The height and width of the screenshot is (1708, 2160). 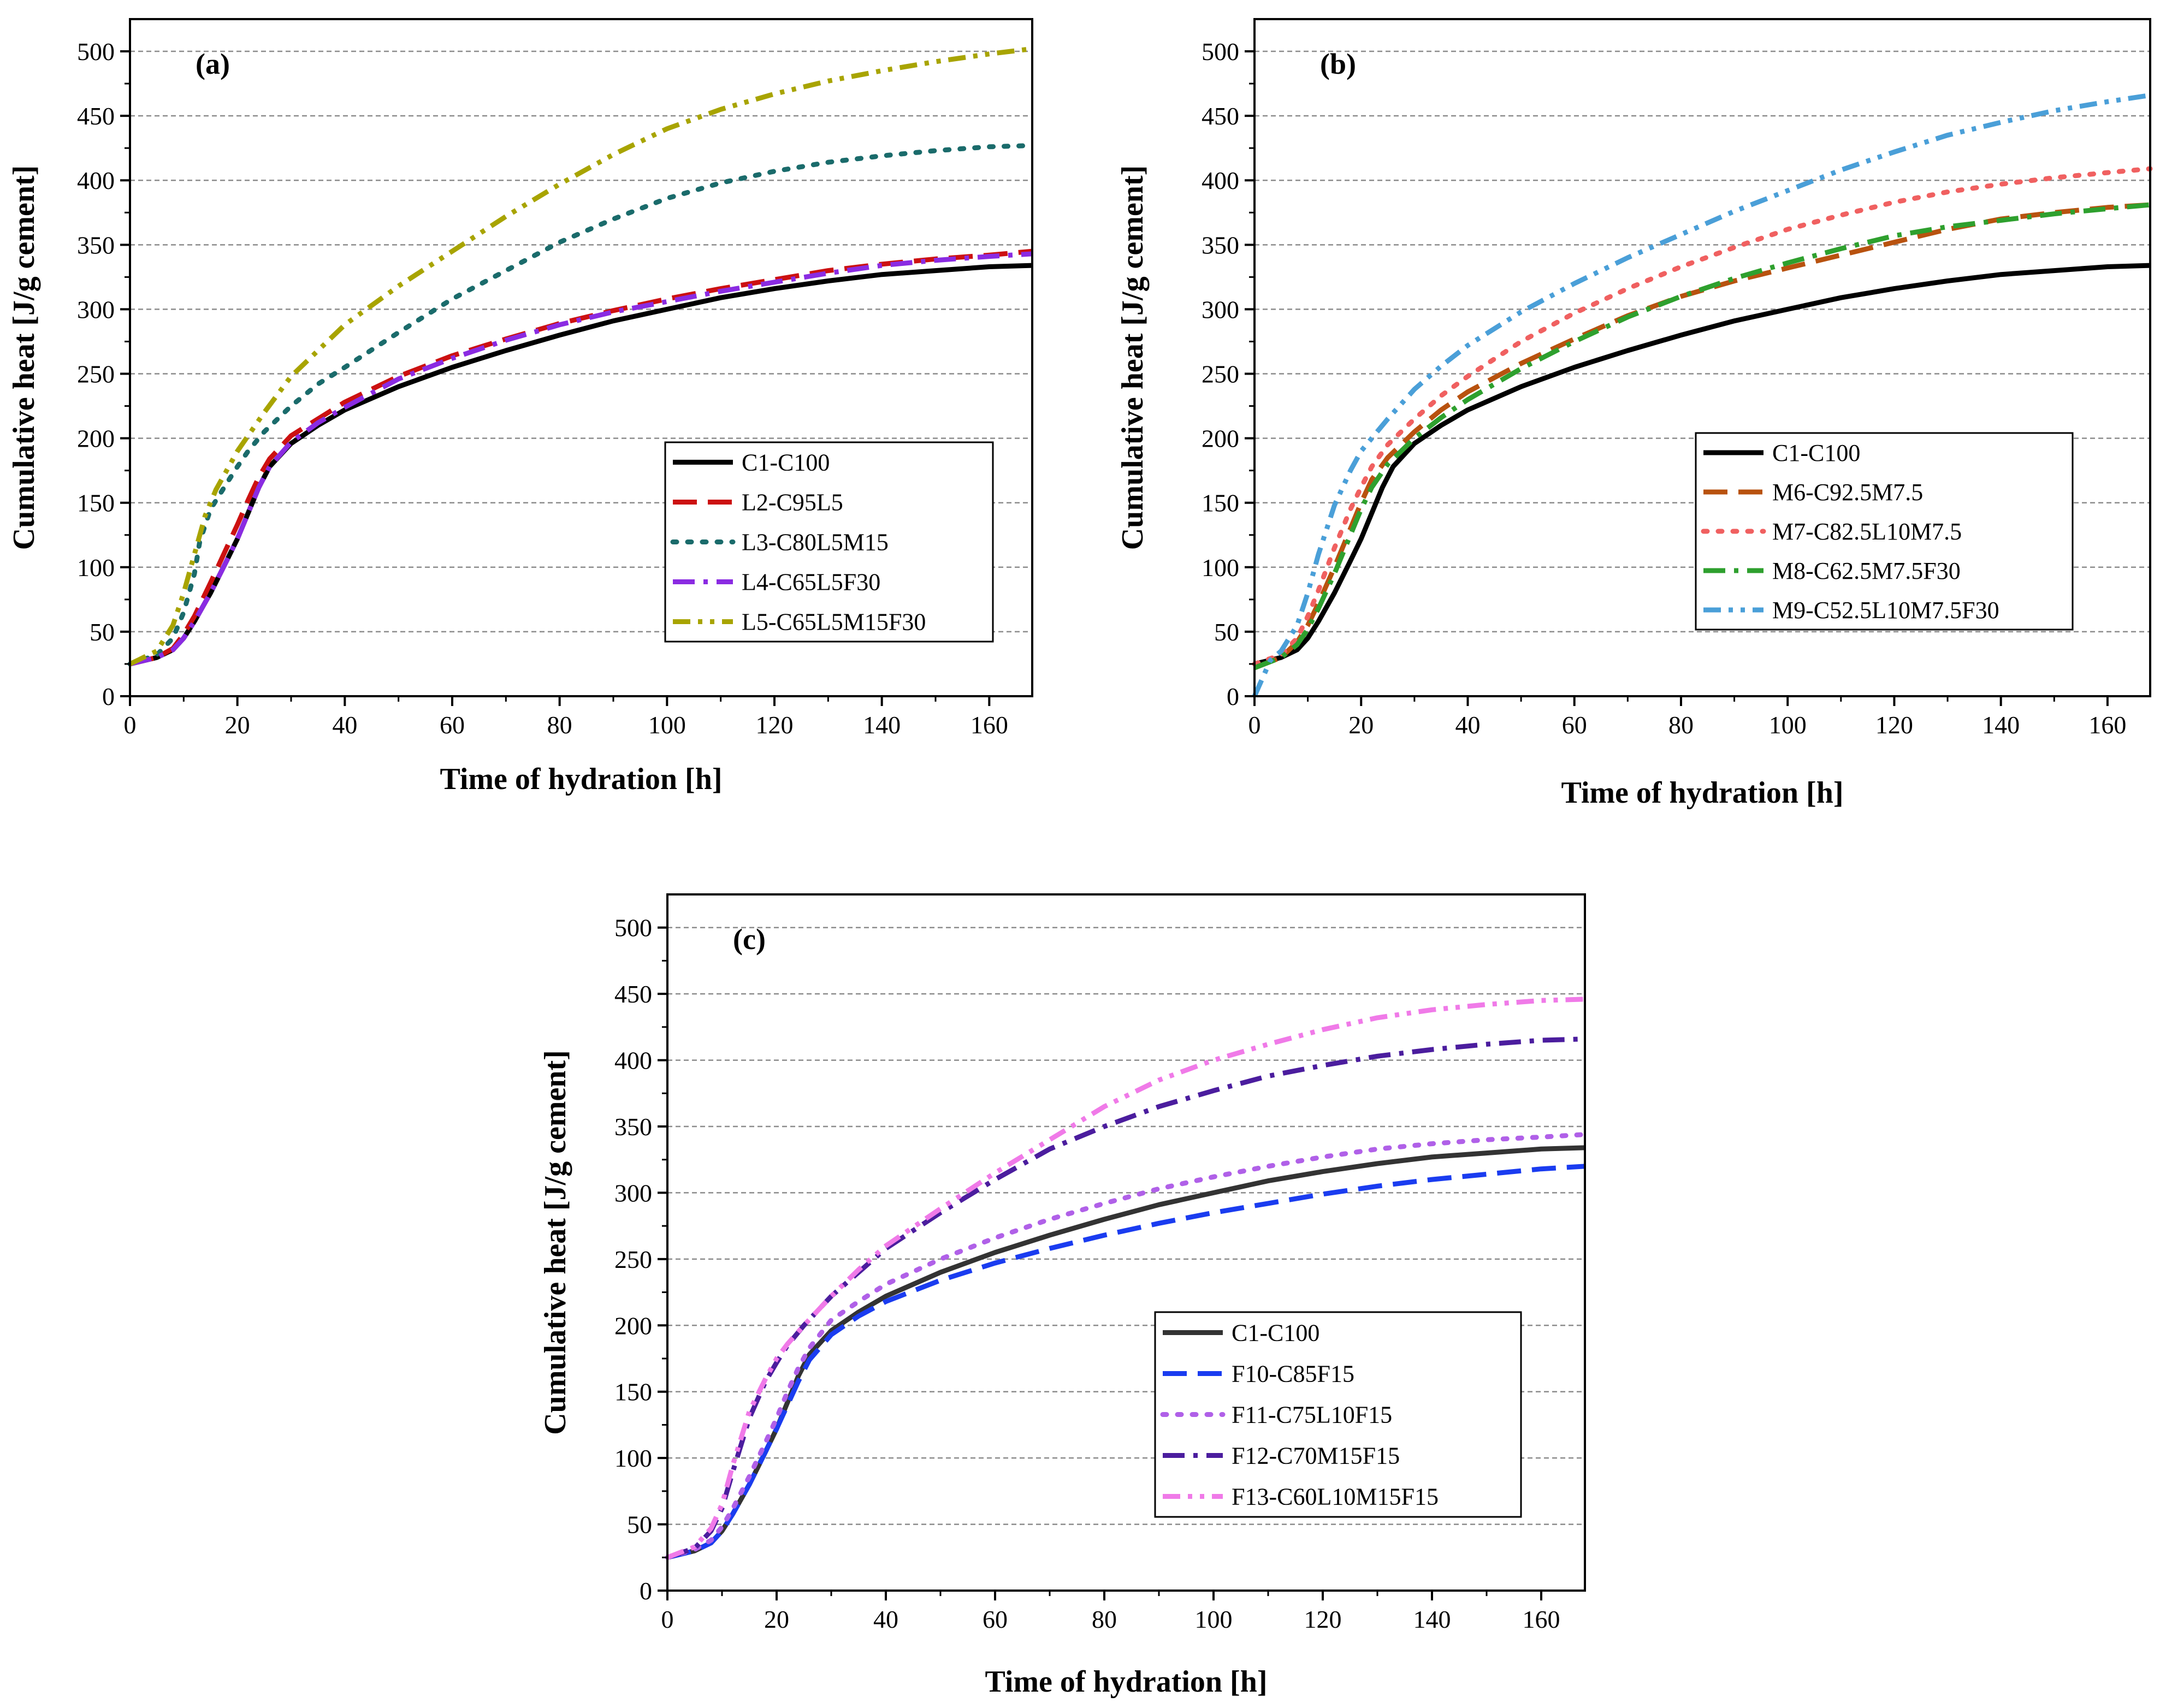 I want to click on legend-label: M9-C52.5L10M7.5F30, so click(x=1885, y=611).